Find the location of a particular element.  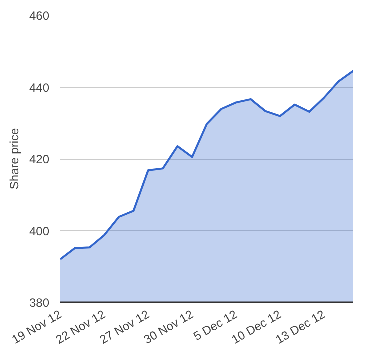

y-tick-label: 400 is located at coordinates (39, 231).